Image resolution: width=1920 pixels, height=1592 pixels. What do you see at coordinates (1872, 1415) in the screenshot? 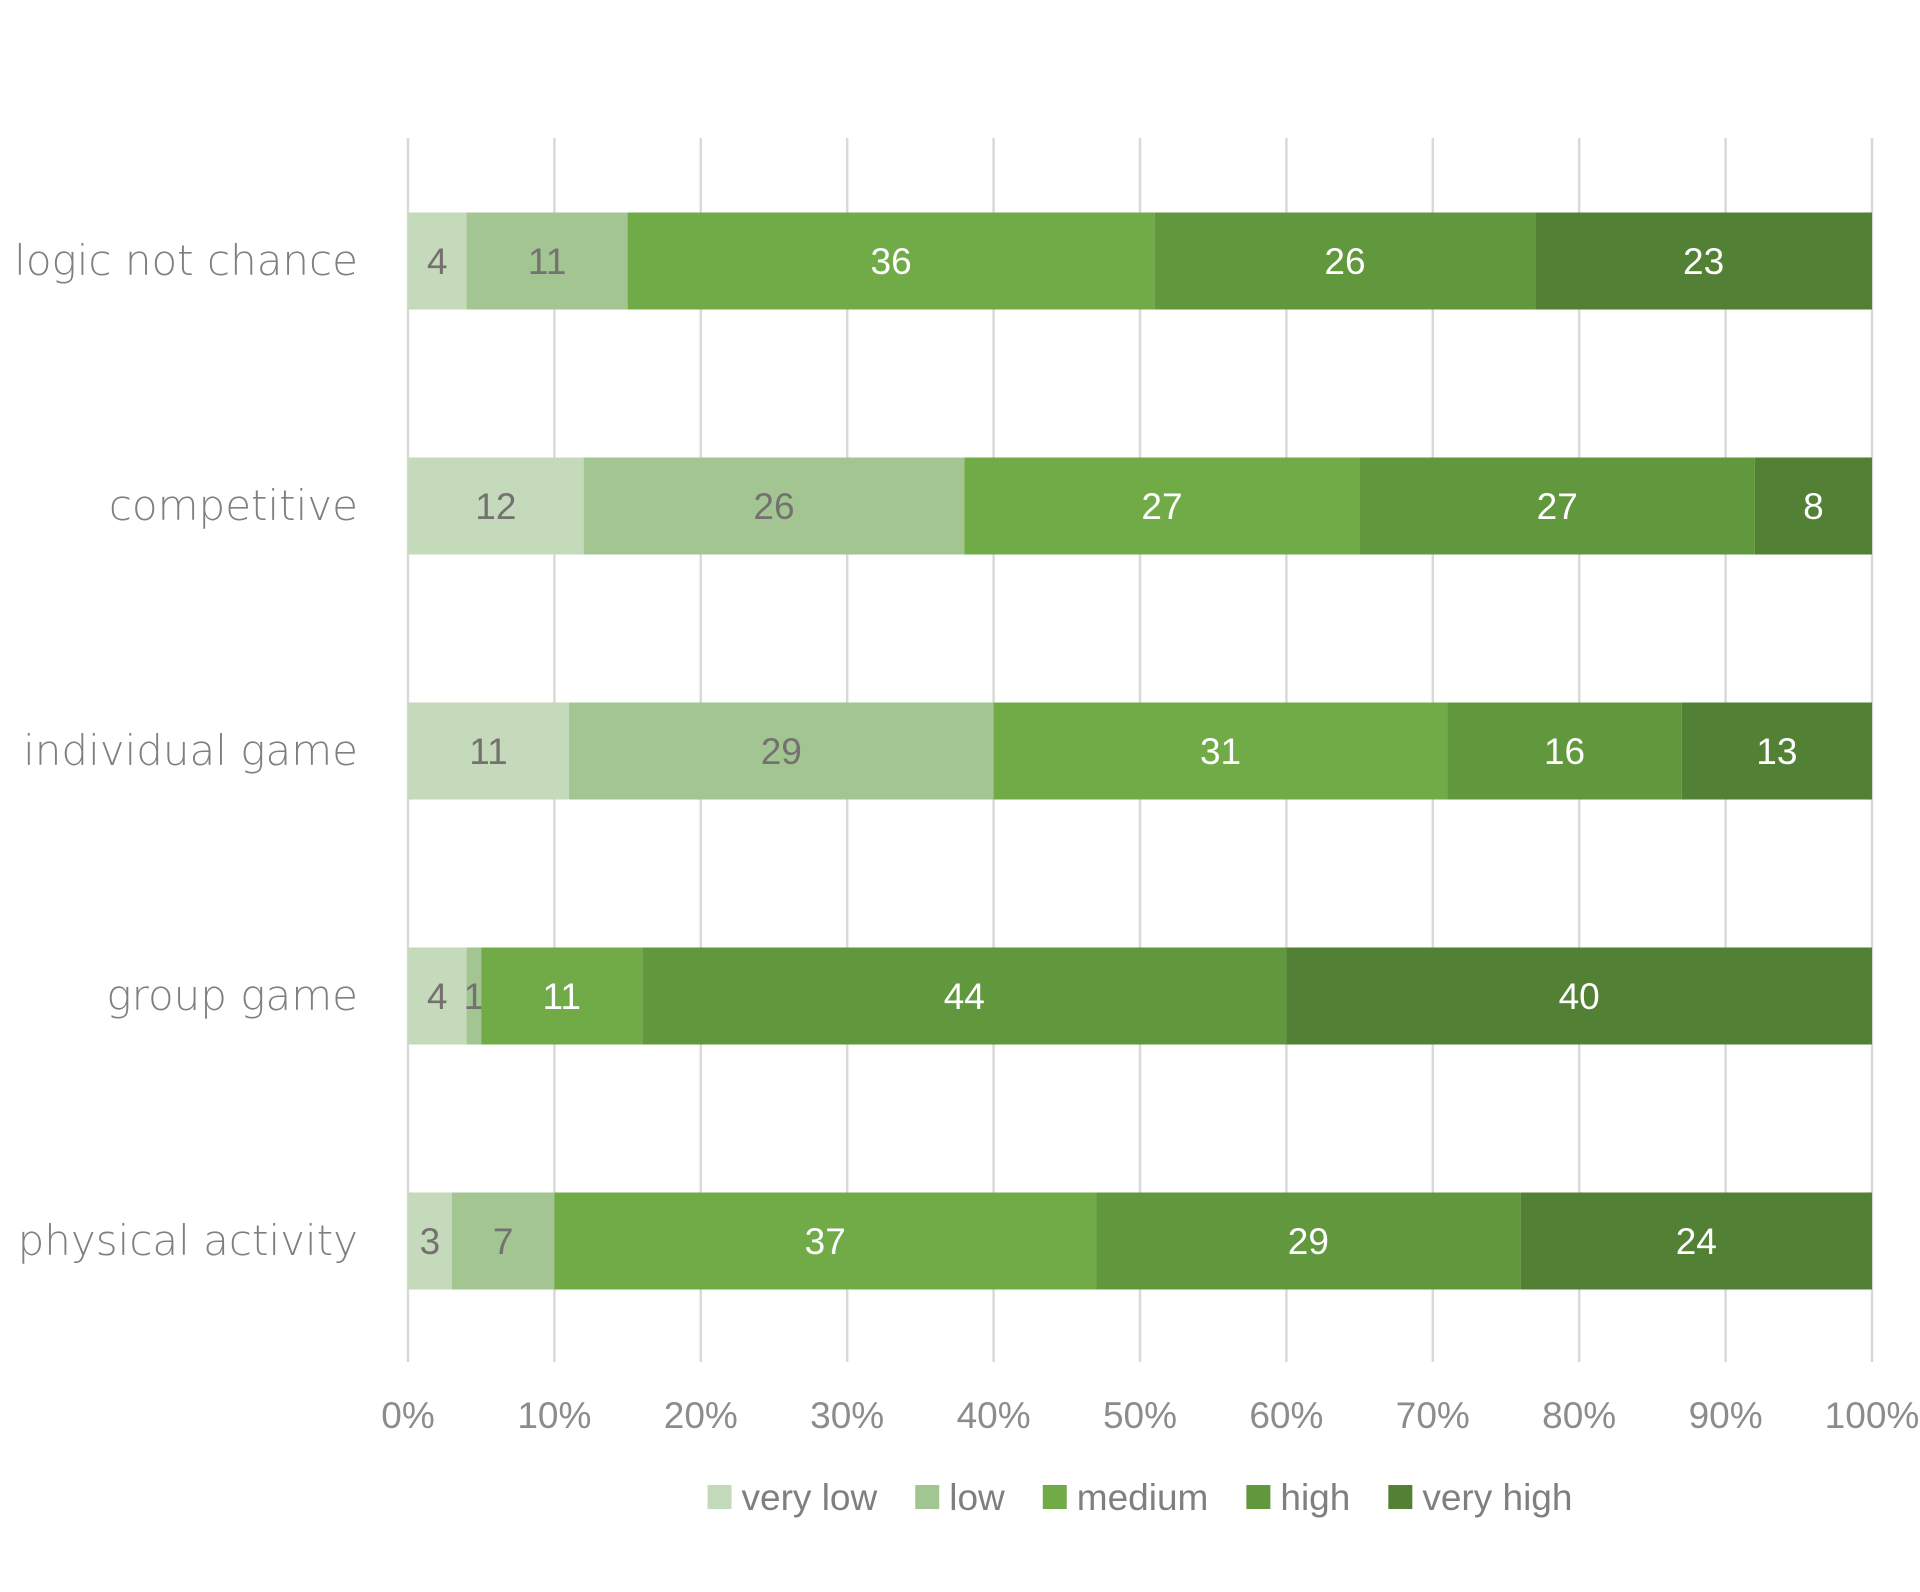
I see `x-tick-label: 100%` at bounding box center [1872, 1415].